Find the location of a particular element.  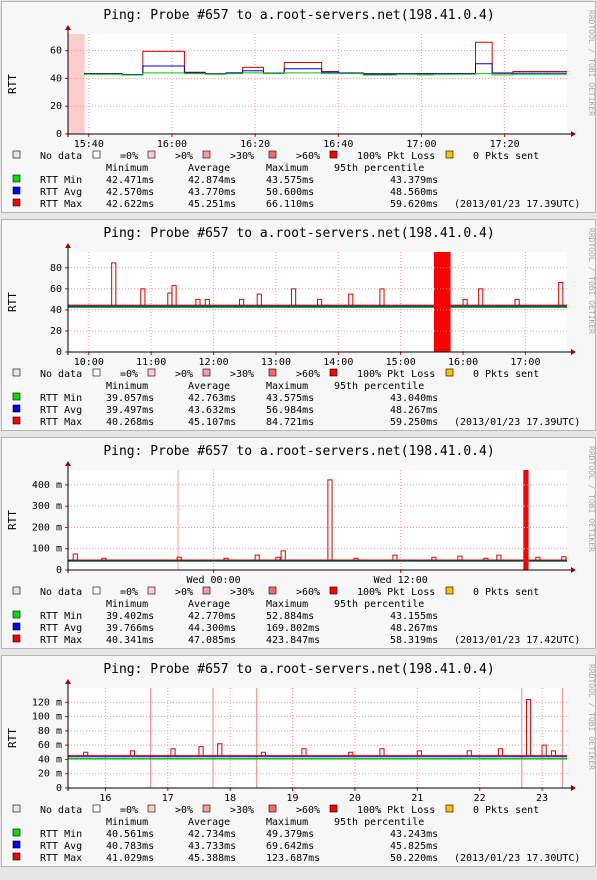

stats-value: 42.763ms is located at coordinates (212, 398).